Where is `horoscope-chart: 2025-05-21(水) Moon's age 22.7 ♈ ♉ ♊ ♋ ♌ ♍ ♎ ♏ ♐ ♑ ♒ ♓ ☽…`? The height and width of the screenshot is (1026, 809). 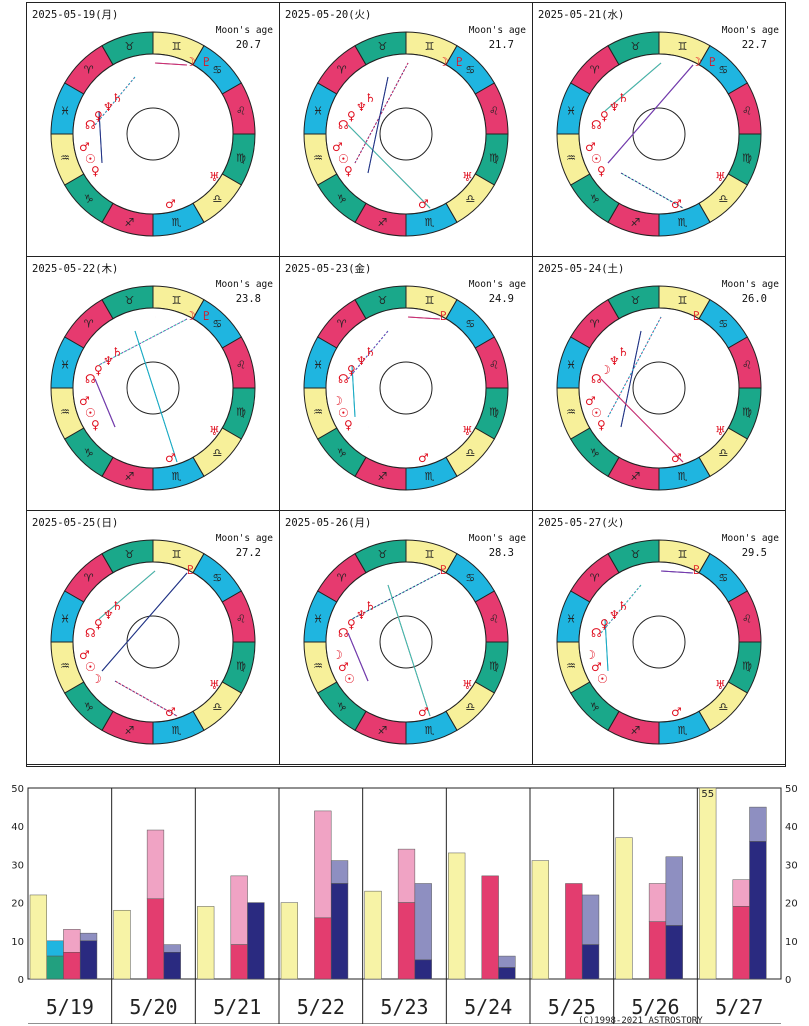
horoscope-chart: 2025-05-21(水) Moon's age 22.7 ♈ ♉ ♊ ♋ ♌ ♍ ♎ ♏ ♐ ♑ ♒ ♓ ☽… is located at coordinates (659, 130).